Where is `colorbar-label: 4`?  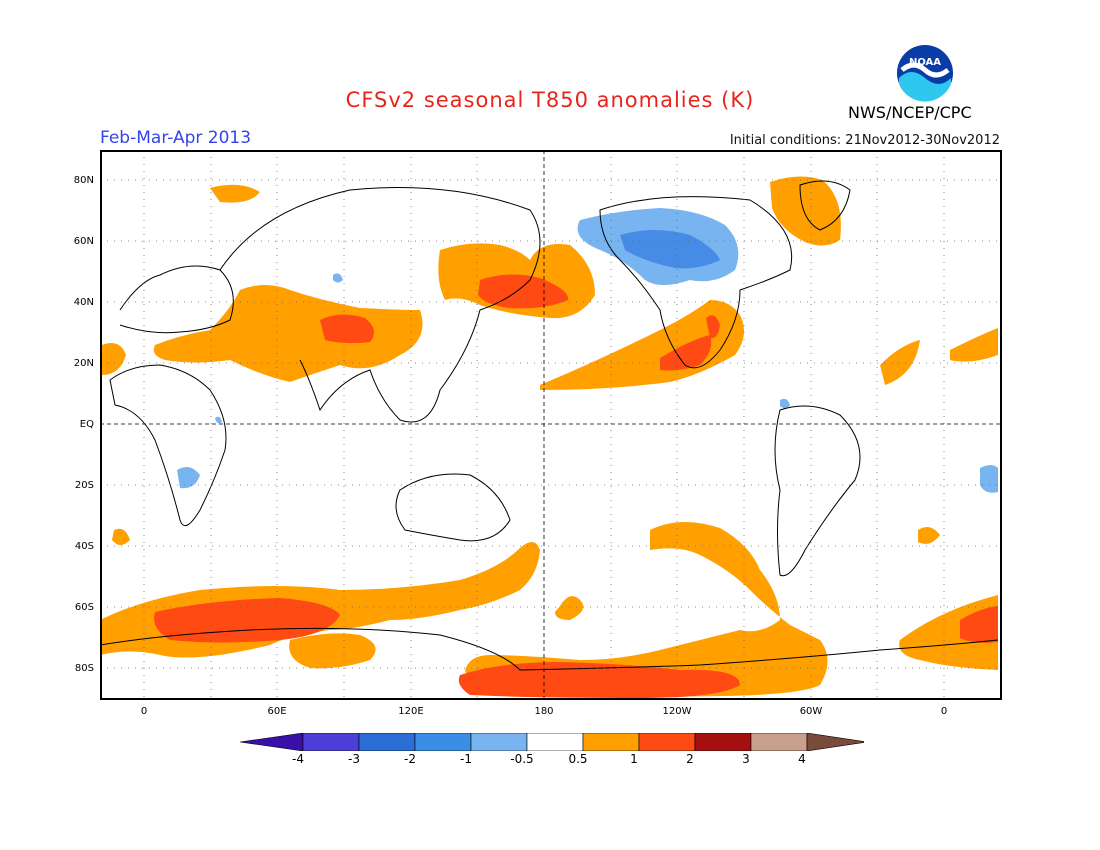
colorbar-label: 4 is located at coordinates (802, 759).